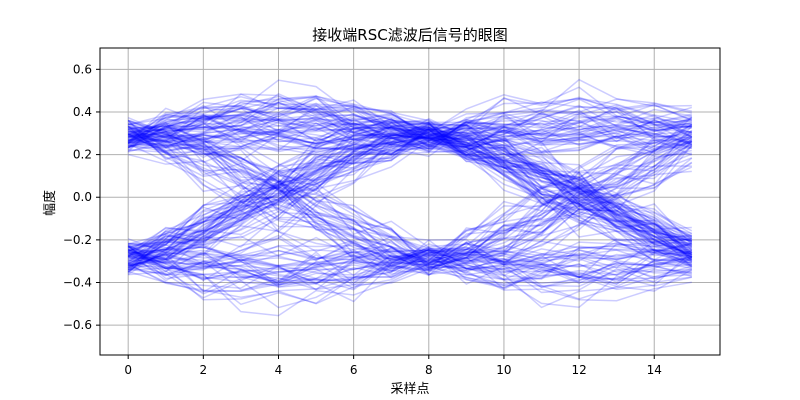  Describe the element at coordinates (279, 370) in the screenshot. I see `x-tick-label: 4` at that location.